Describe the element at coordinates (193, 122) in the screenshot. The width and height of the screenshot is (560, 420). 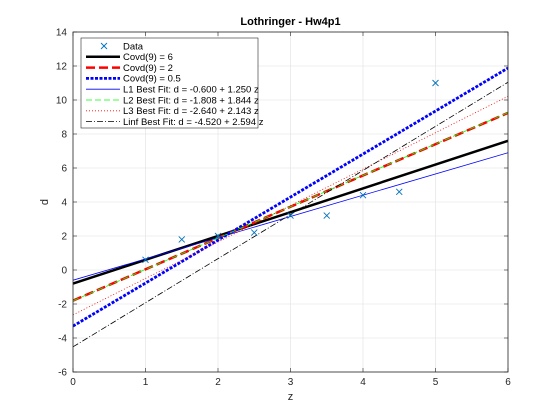
I see `legend-label: Linf Best Fit: d = -4.520 + 2.594 z` at that location.